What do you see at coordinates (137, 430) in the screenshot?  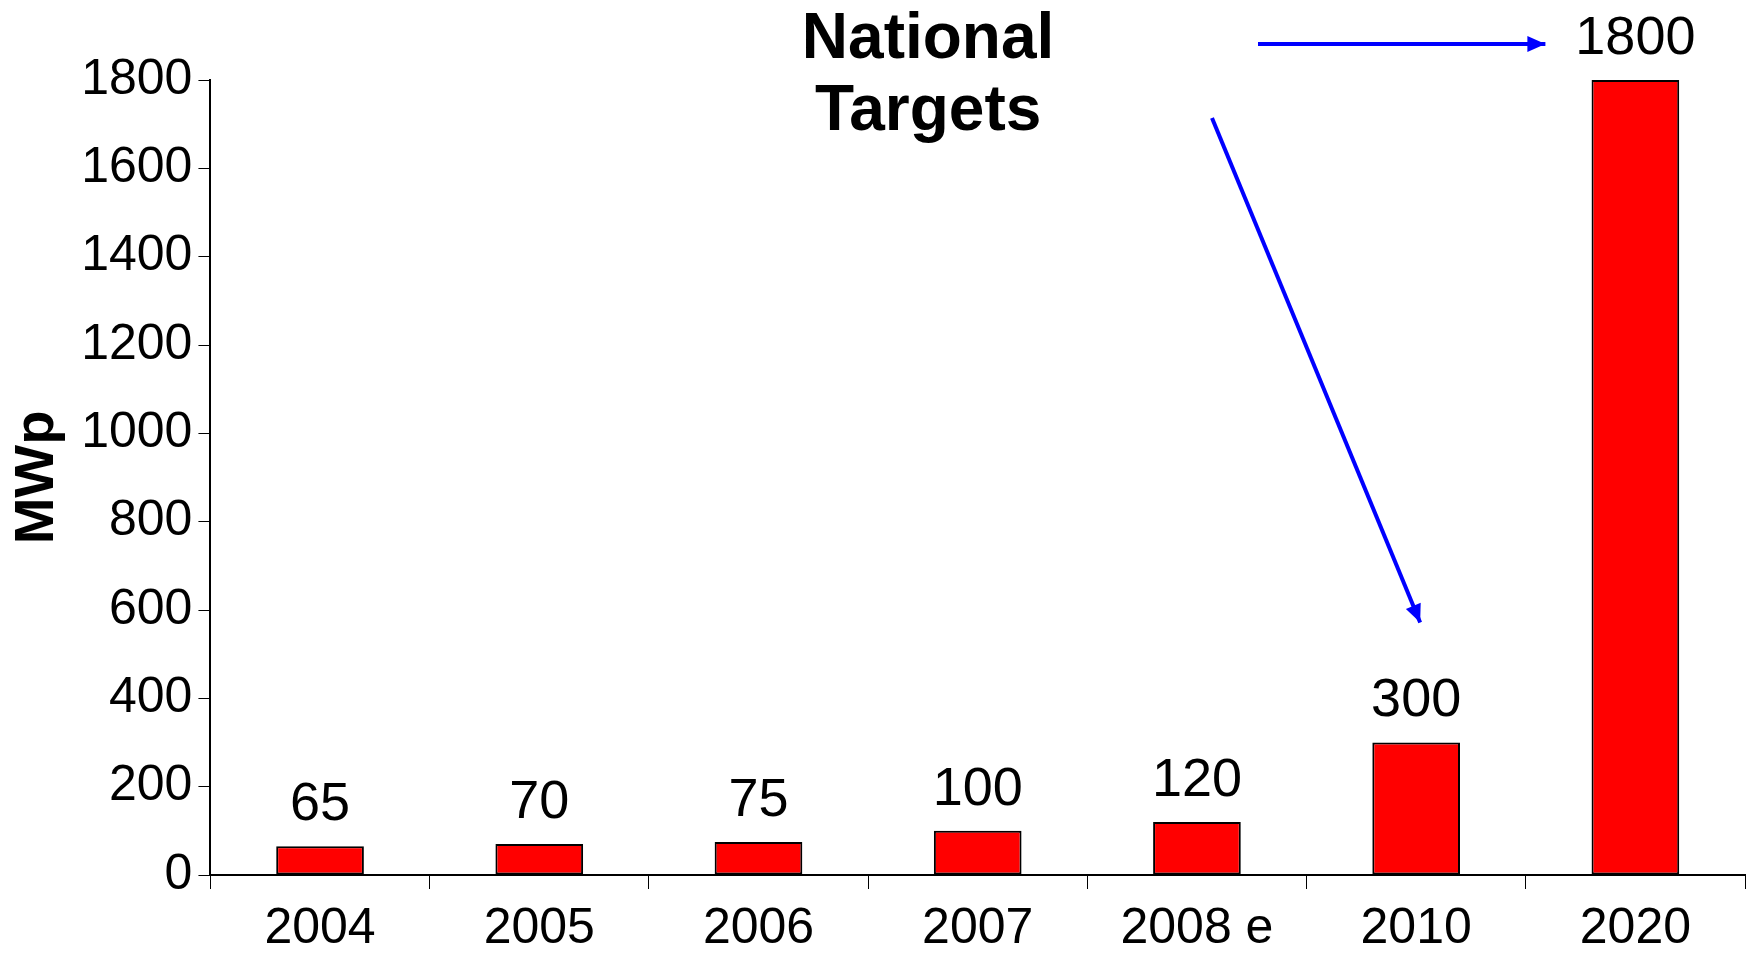 I see `y-tick-label: 1000` at bounding box center [137, 430].